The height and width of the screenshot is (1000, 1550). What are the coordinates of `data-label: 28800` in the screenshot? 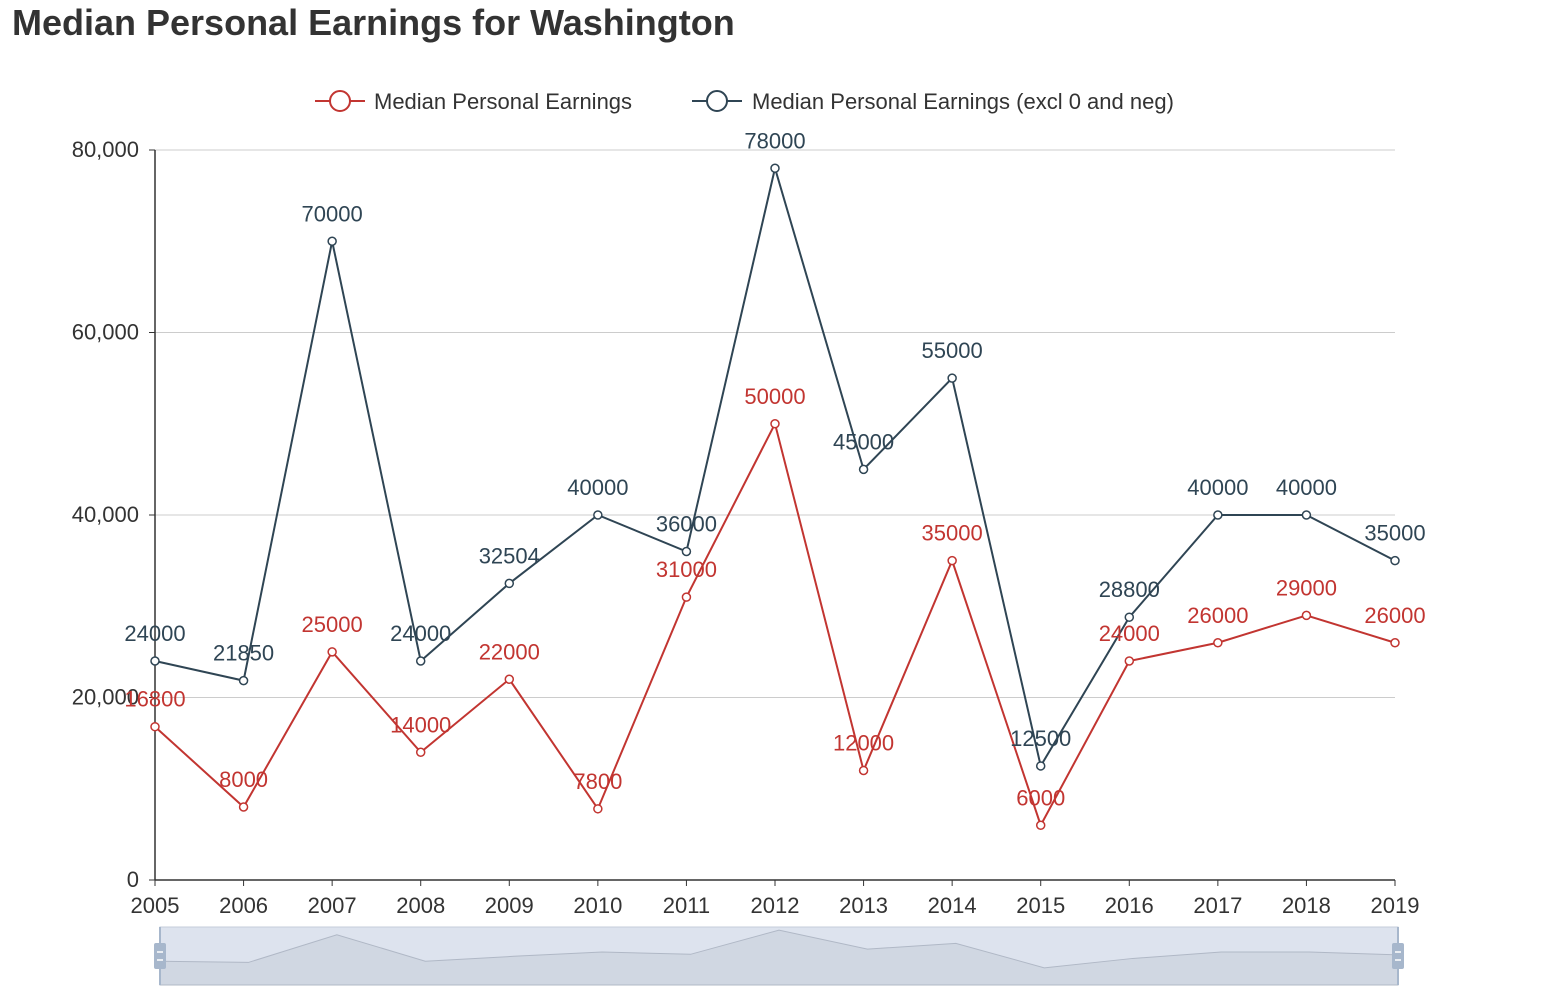 It's located at (1129, 589).